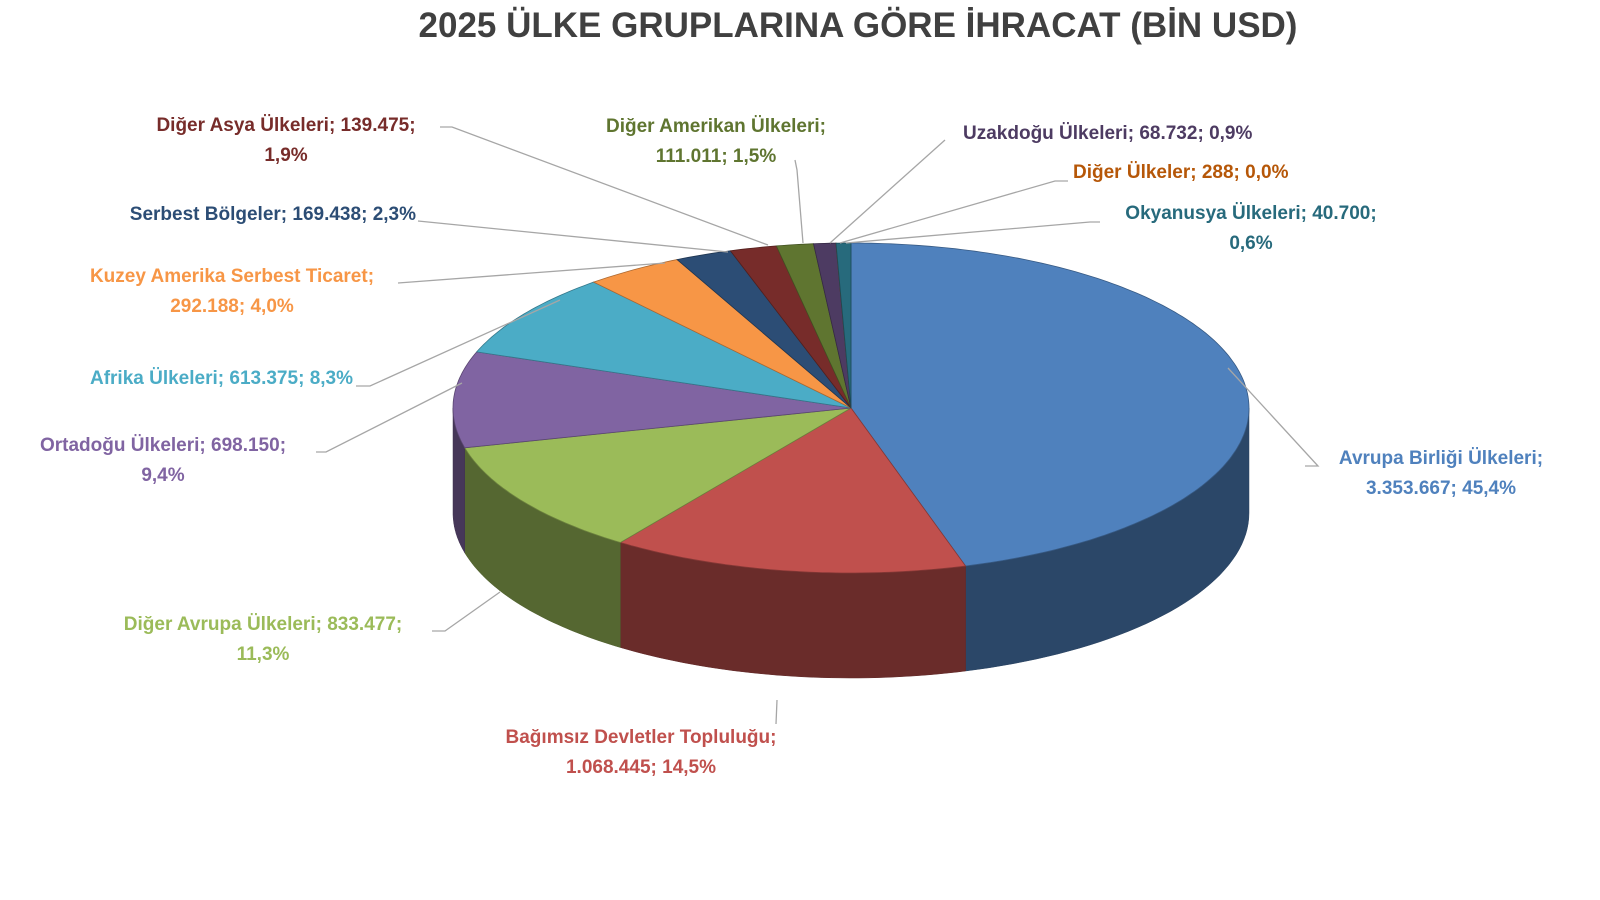  I want to click on pie-slice-di-er-amerikan-lkeleri, so click(813, 326).